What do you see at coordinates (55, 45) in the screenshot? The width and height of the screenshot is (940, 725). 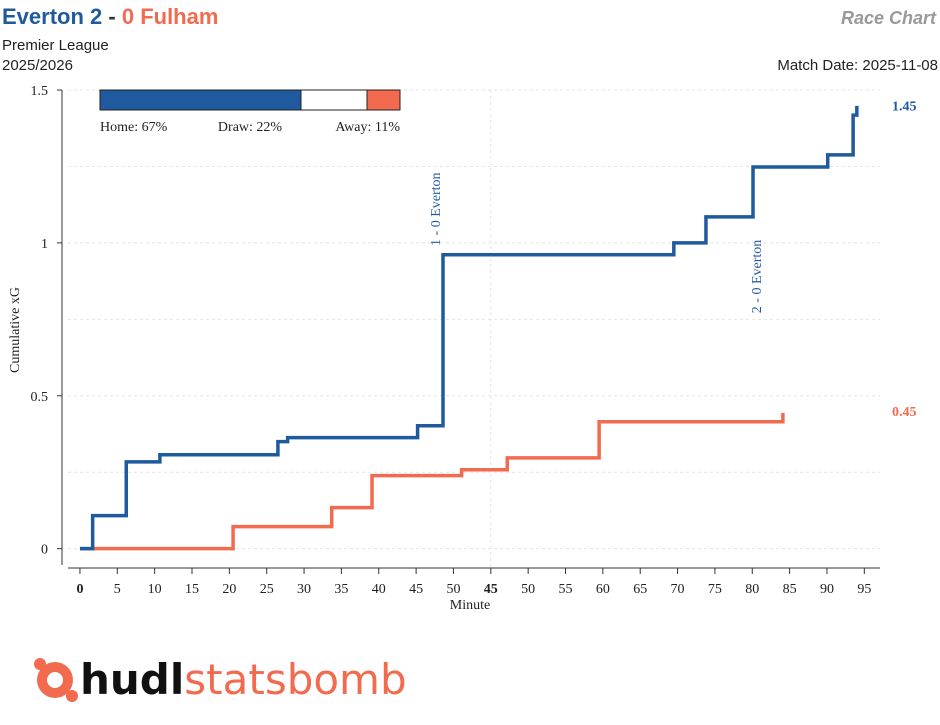 I see `competition: Premier League` at bounding box center [55, 45].